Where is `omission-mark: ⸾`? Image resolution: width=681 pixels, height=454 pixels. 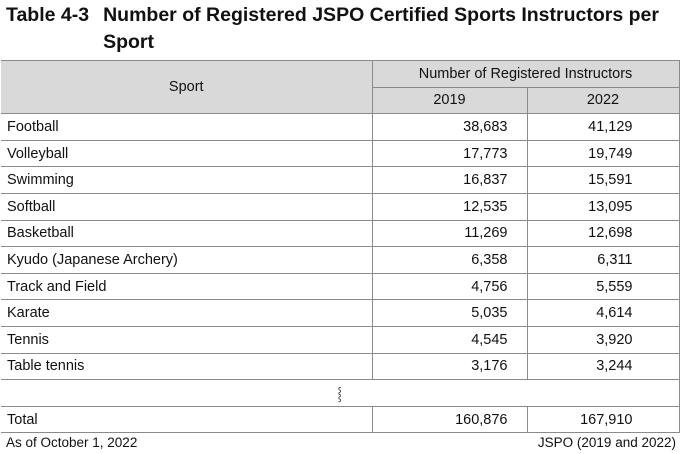 omission-mark: ⸾ is located at coordinates (340, 393).